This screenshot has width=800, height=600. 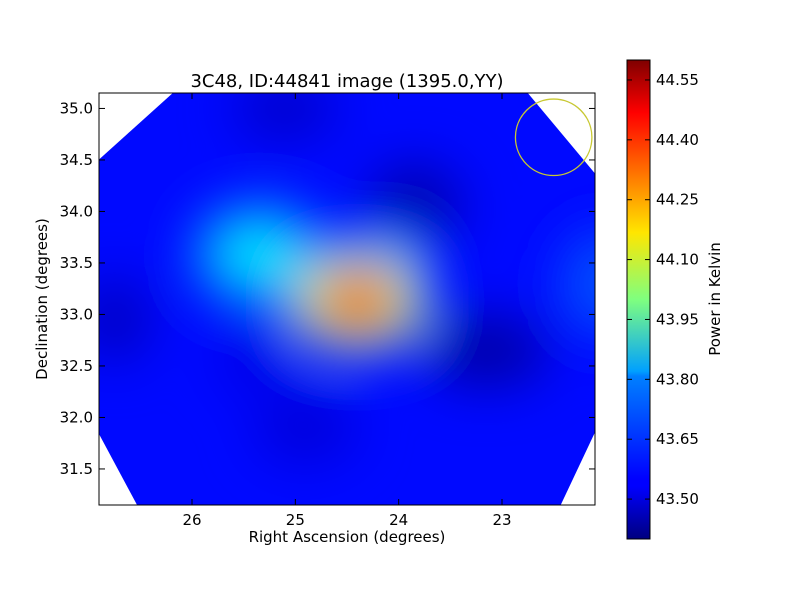 I want to click on chart-title: 3C48, ID:44841 image (1395.0,YY), so click(x=346, y=81).